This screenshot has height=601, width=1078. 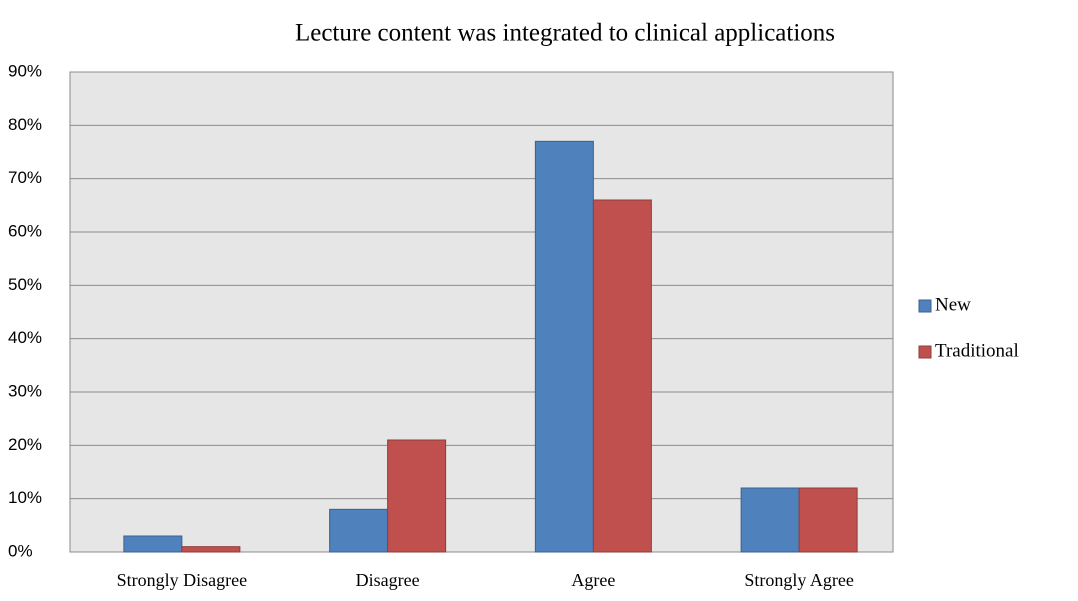 I want to click on y-tick-label: 10%, so click(x=25, y=497).